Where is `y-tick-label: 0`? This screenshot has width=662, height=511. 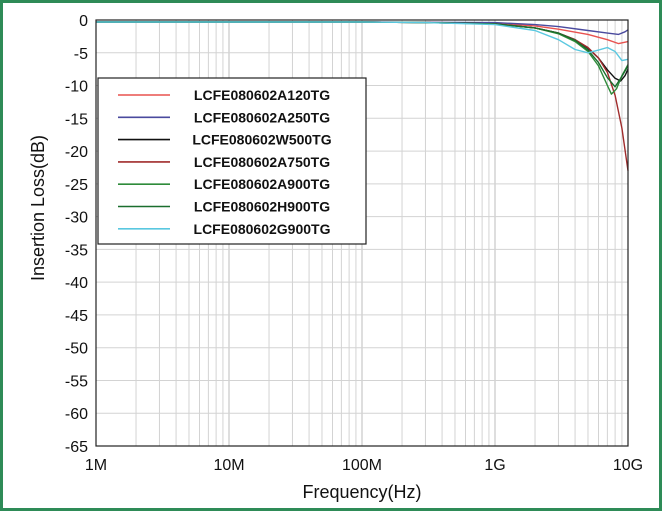
y-tick-label: 0 is located at coordinates (83, 21).